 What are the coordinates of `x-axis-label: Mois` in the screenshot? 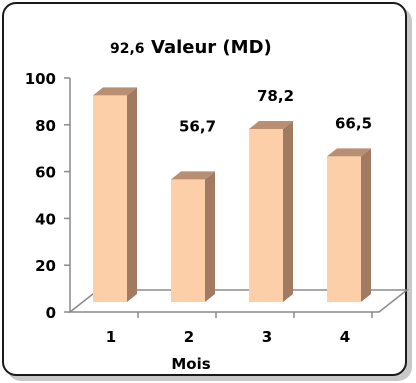 It's located at (190, 364).